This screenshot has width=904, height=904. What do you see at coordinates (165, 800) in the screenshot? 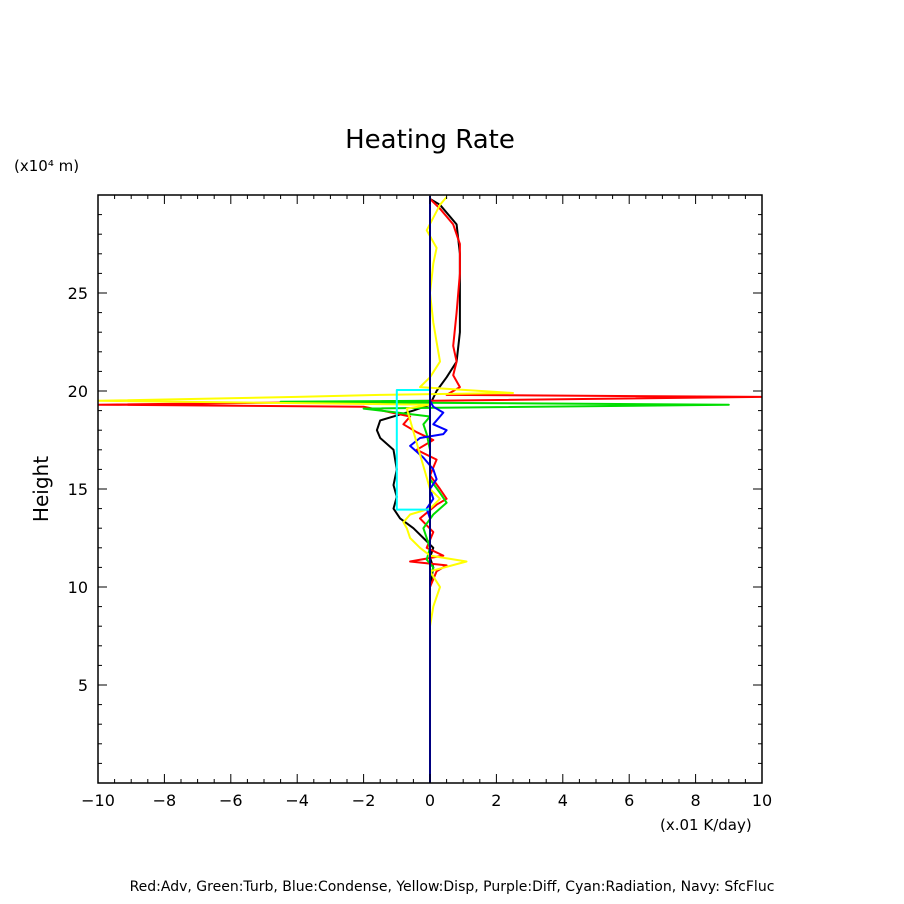
I see `x-tick-label: −8` at bounding box center [165, 800].